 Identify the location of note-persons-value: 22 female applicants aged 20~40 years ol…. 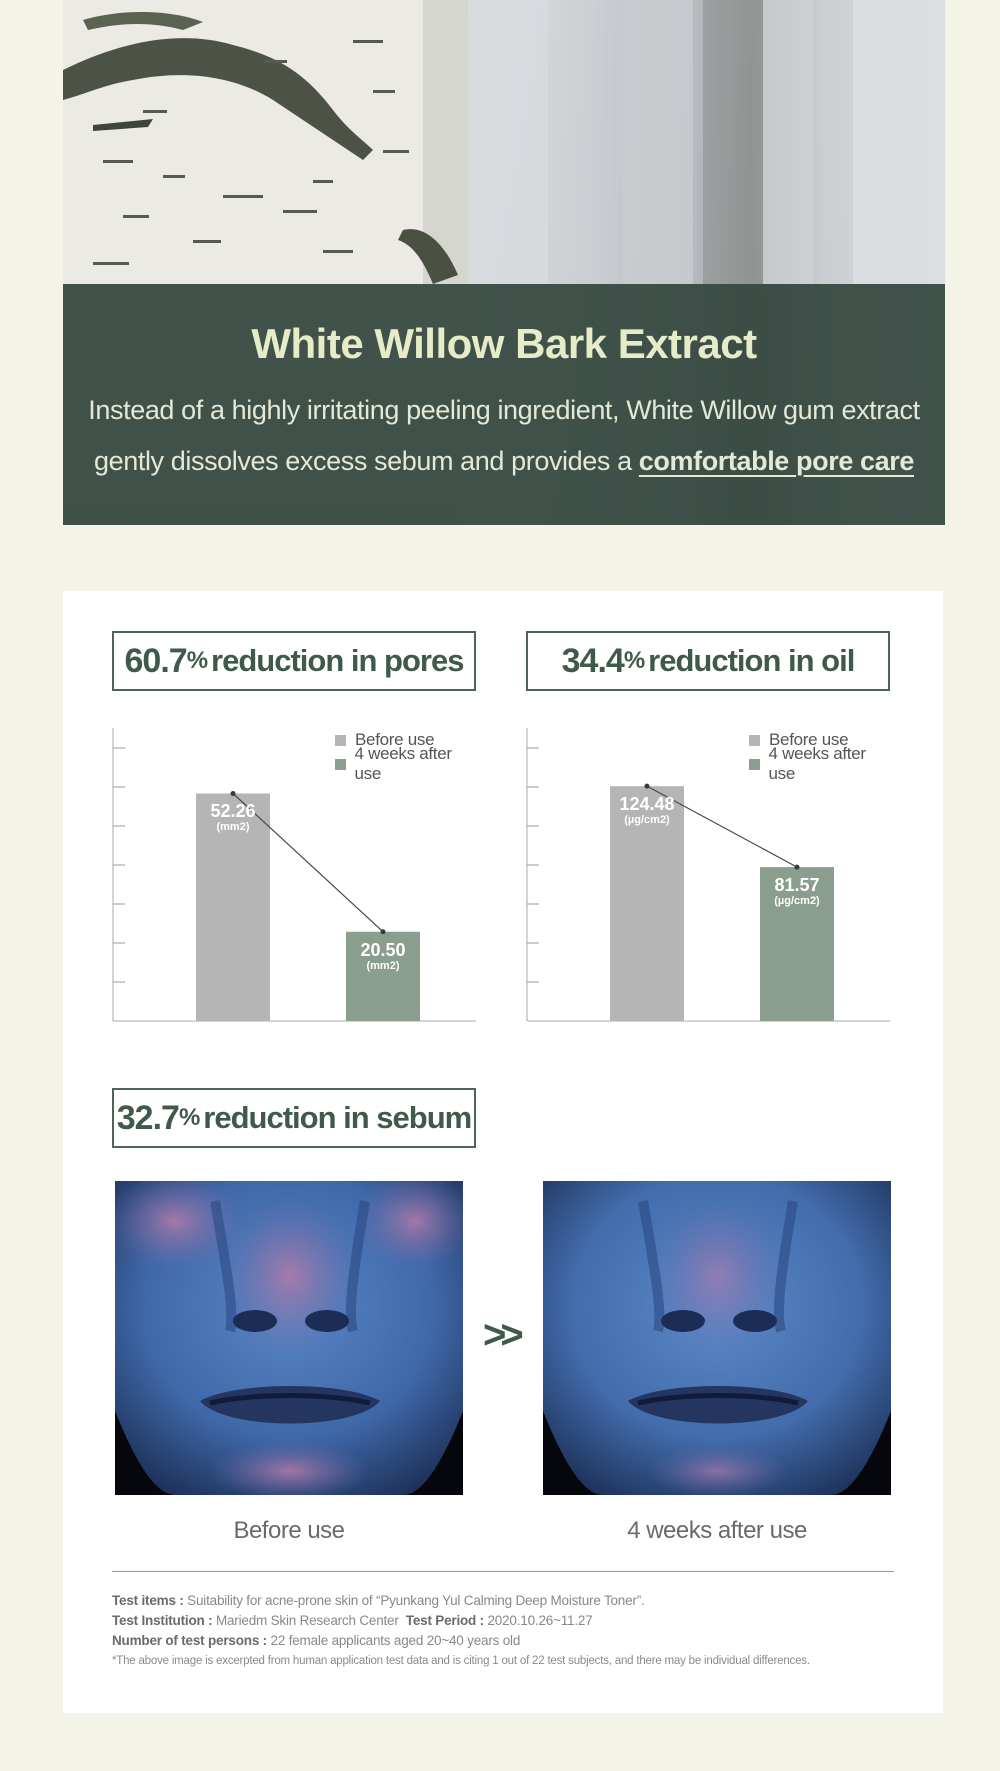
(395, 1640).